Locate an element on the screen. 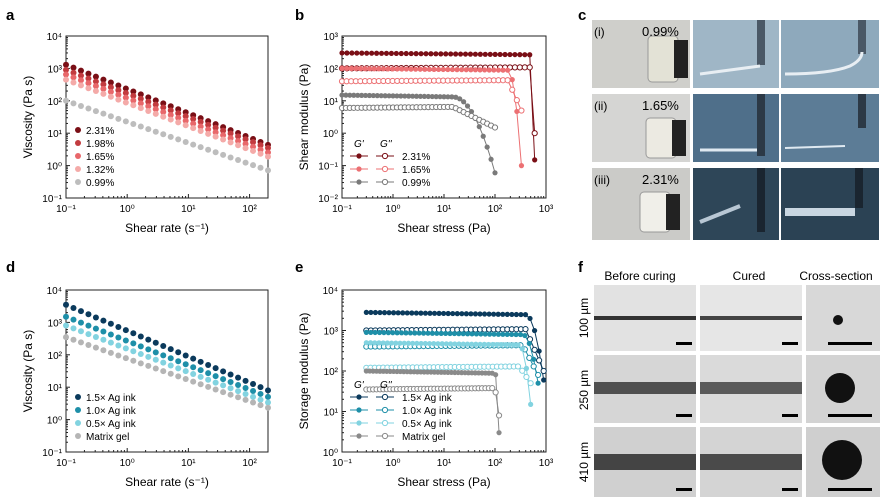 Image resolution: width=886 pixels, height=504 pixels. y-tick-label: 10² is located at coordinates (331, 372).